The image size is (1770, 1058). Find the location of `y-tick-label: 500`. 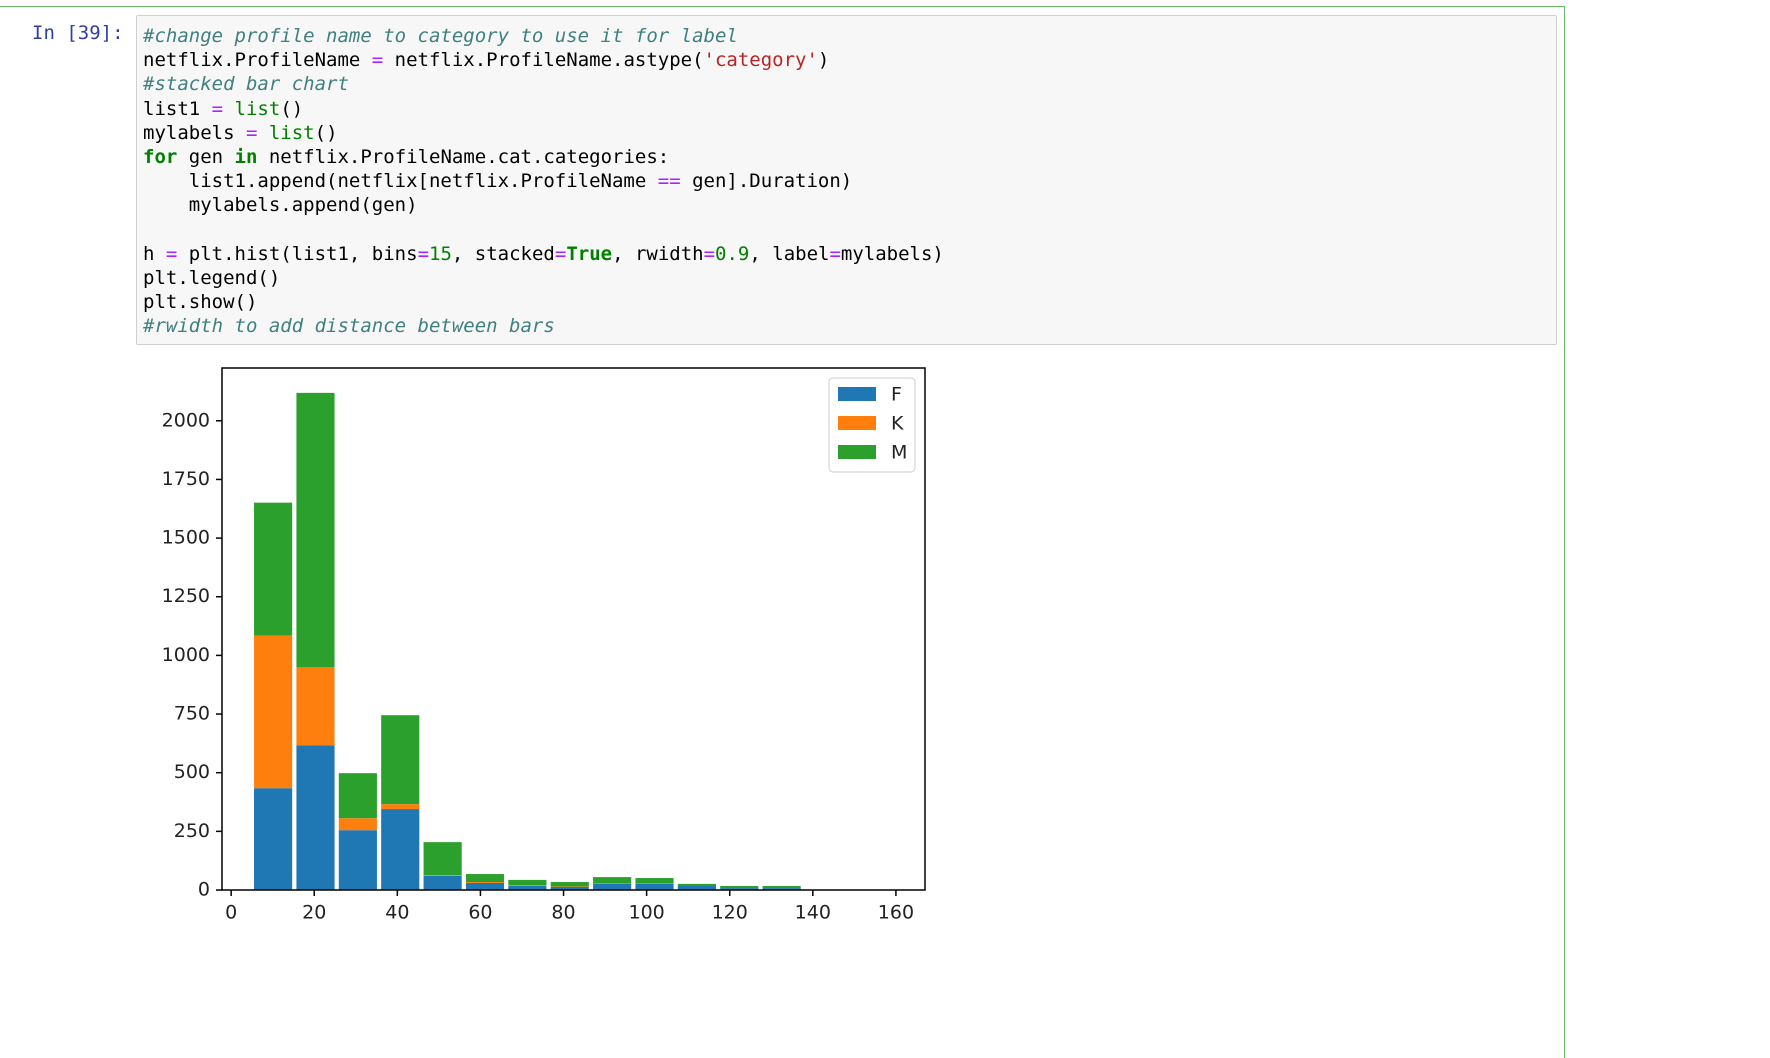

y-tick-label: 500 is located at coordinates (192, 772).